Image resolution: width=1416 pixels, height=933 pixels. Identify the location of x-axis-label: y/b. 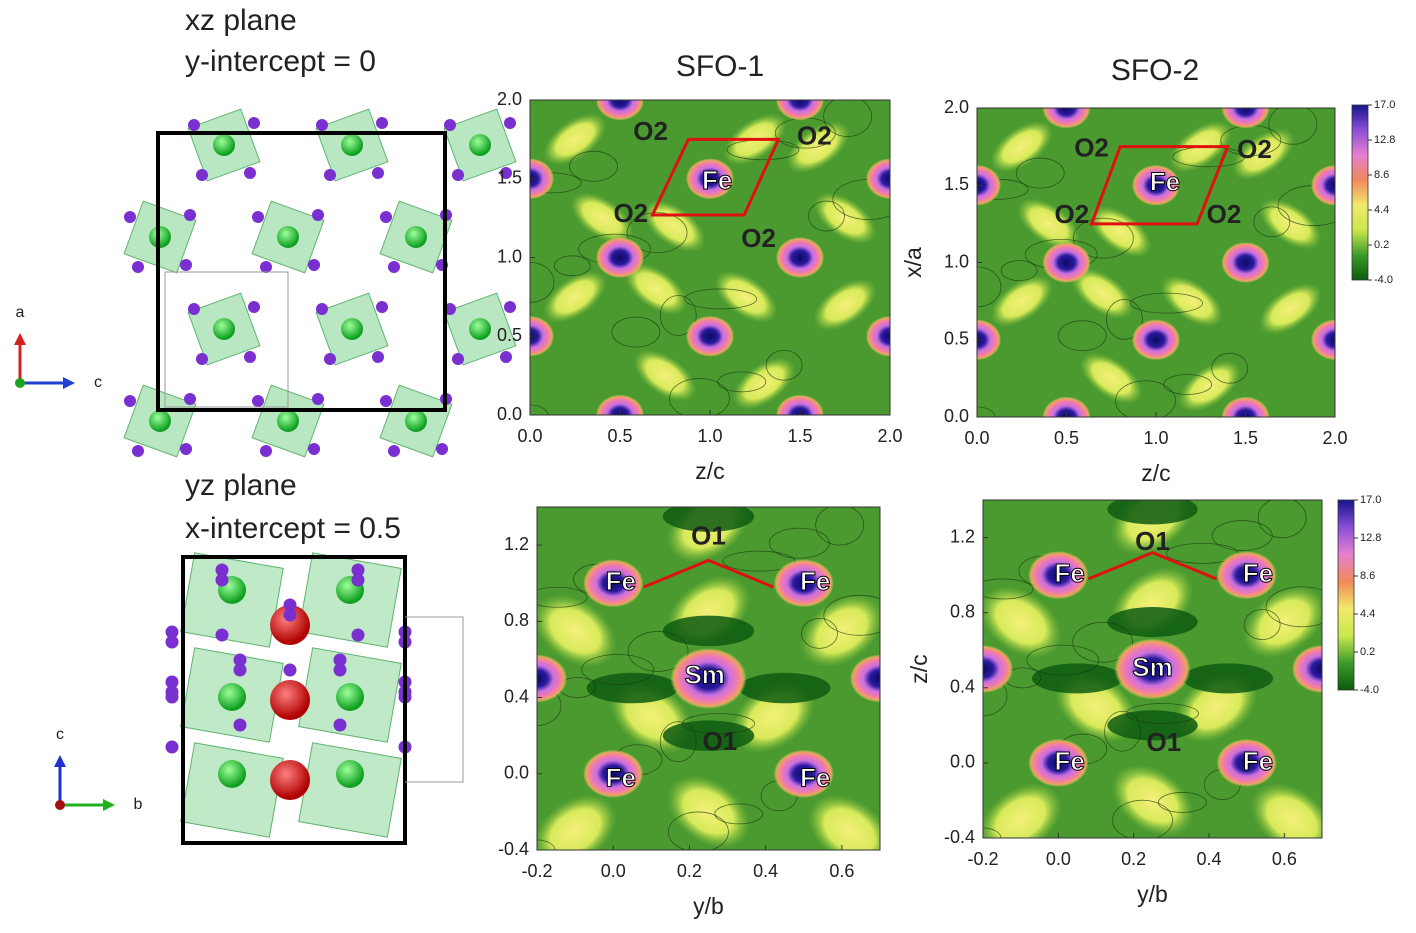
(1152, 894).